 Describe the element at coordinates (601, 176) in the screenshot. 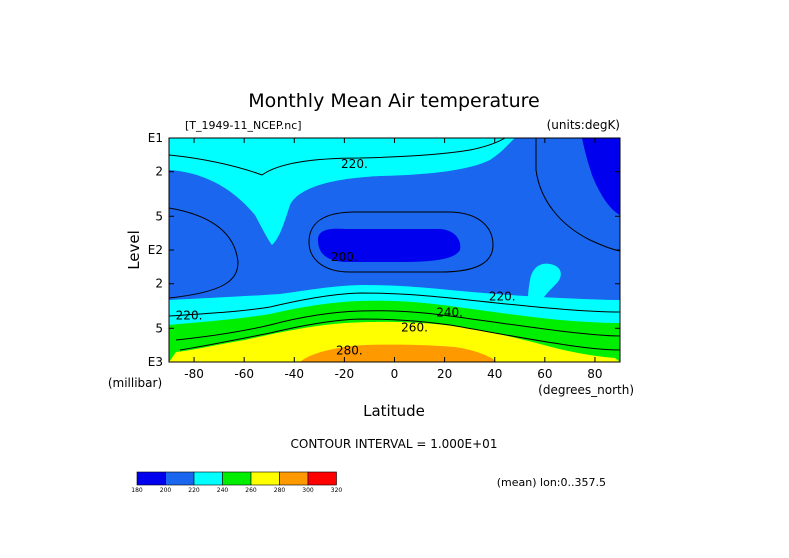

I see `band-200-220-right` at that location.